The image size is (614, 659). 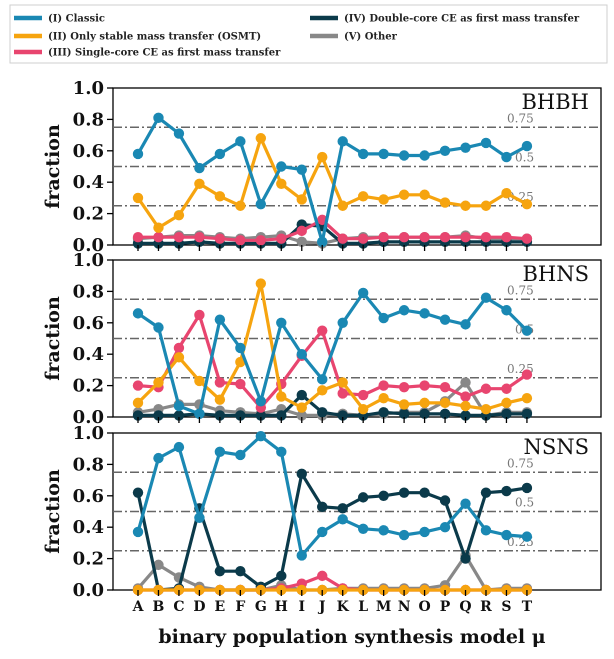 I want to click on y-axis-label: fraction, so click(x=53, y=166).